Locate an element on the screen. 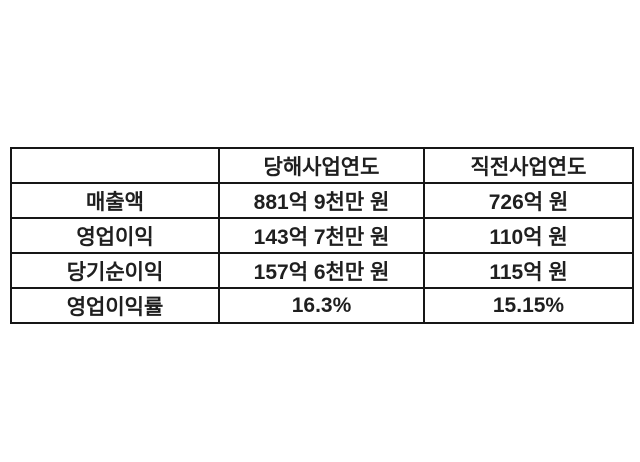 The height and width of the screenshot is (462, 640). table-row-revenue: 매출액 881억 9천만 원 726억 원 is located at coordinates (322, 200).